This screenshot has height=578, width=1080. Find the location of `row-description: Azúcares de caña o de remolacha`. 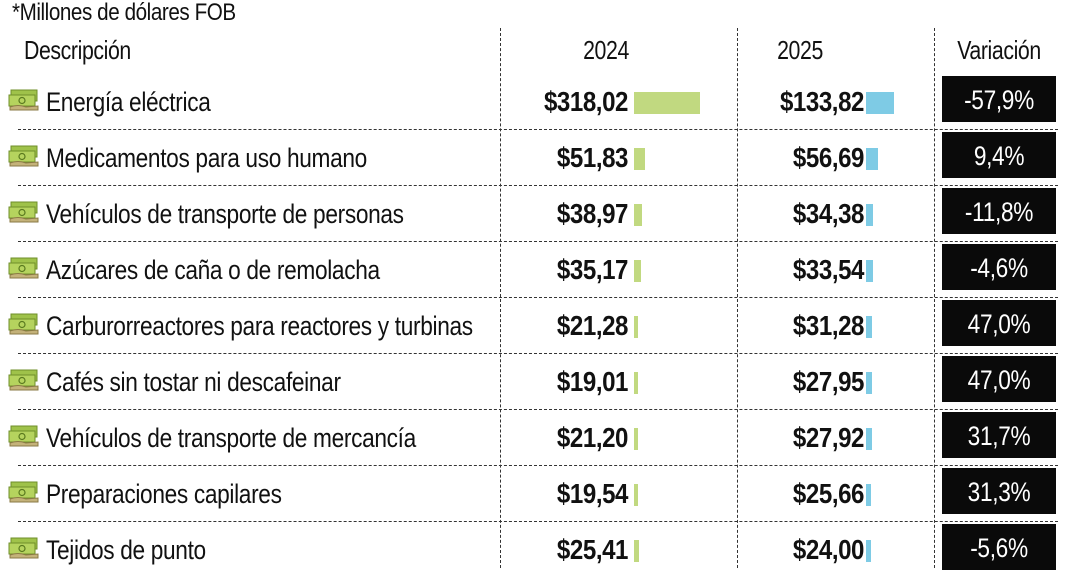

row-description: Azúcares de caña o de remolacha is located at coordinates (213, 270).